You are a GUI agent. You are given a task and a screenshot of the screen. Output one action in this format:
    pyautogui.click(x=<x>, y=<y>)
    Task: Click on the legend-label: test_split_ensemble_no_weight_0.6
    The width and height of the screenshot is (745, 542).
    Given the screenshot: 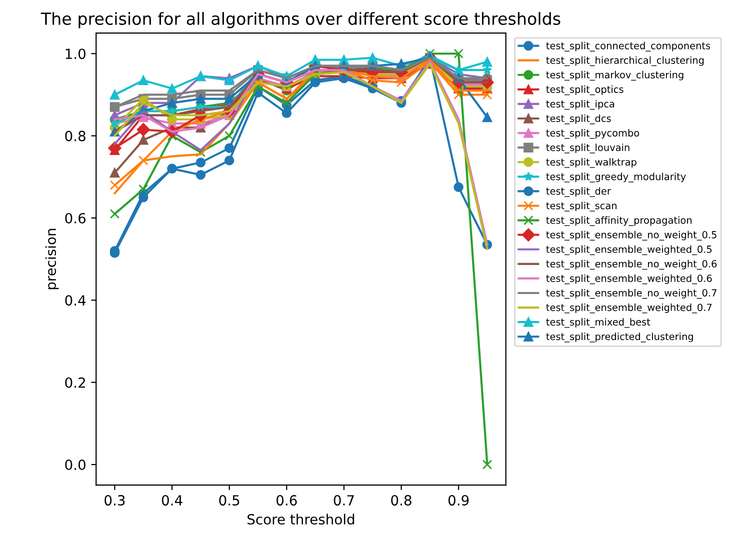 What is the action you would take?
    pyautogui.click(x=631, y=265)
    